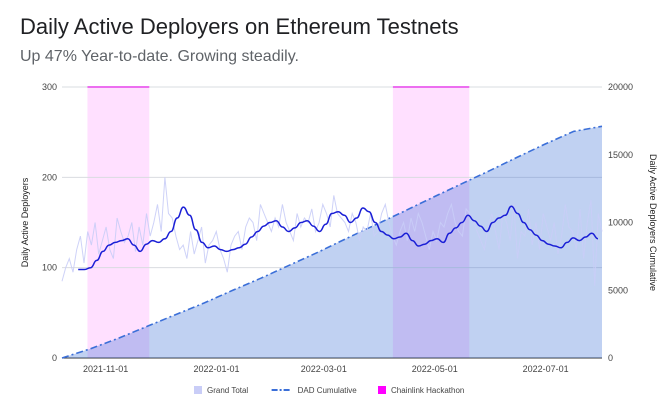  I want to click on y-left-axis-title: Daily Active Deployers, so click(25, 222).